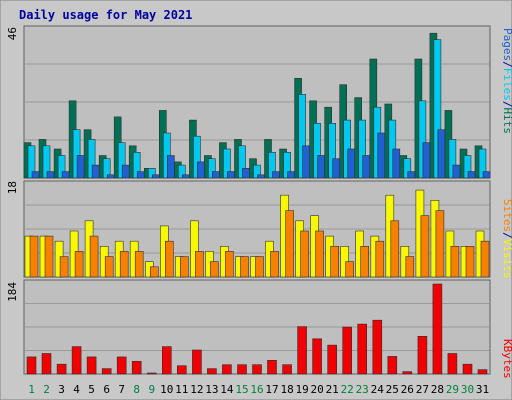 This screenshot has height=400, width=512. I want to click on x-tick-label-30: 30, so click(467, 389).